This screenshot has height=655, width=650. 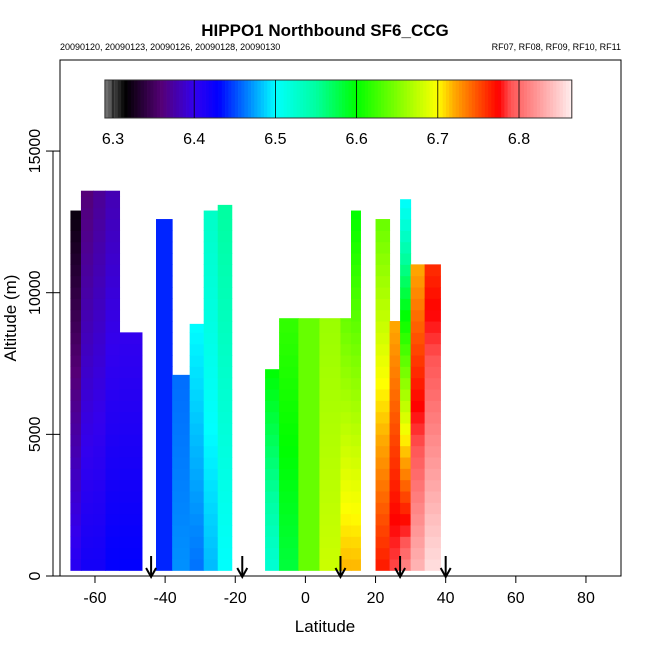 What do you see at coordinates (376, 598) in the screenshot?
I see `x-tick-label: 20` at bounding box center [376, 598].